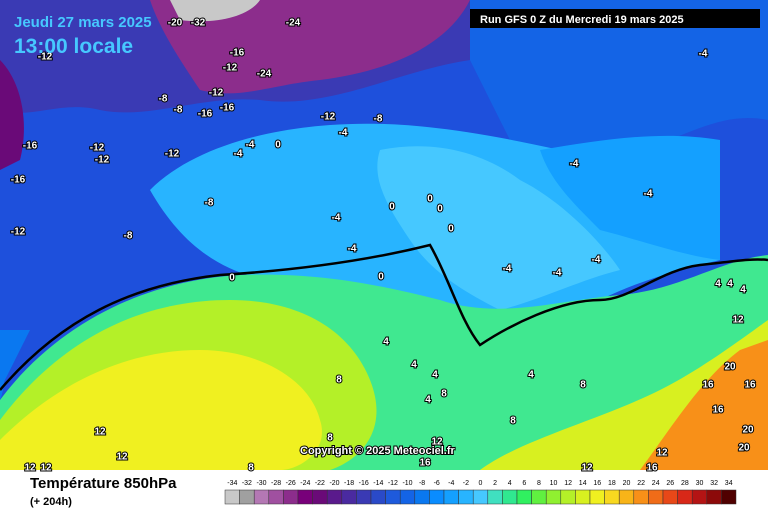 Image resolution: width=768 pixels, height=517 pixels. What do you see at coordinates (349, 483) in the screenshot?
I see `legend-tick-label: -18` at bounding box center [349, 483].